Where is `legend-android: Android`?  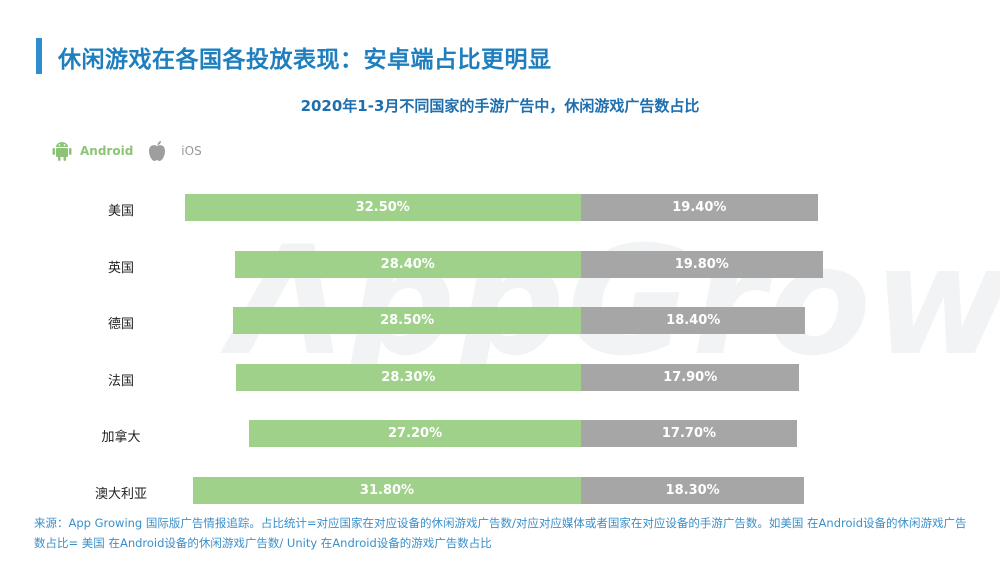
legend-android: Android is located at coordinates (92, 151).